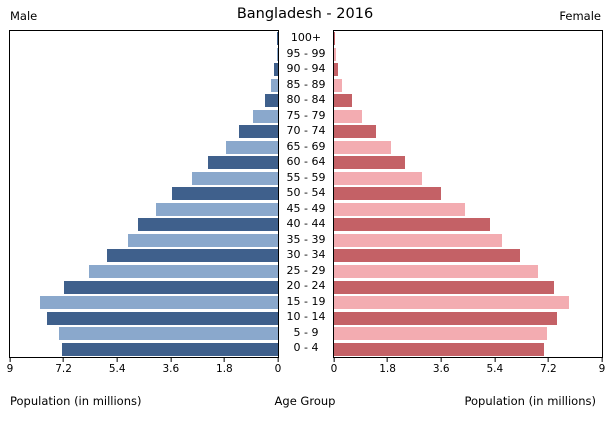 The height and width of the screenshot is (425, 610). I want to click on age-group-label-0-4: 0 - 4, so click(306, 348).